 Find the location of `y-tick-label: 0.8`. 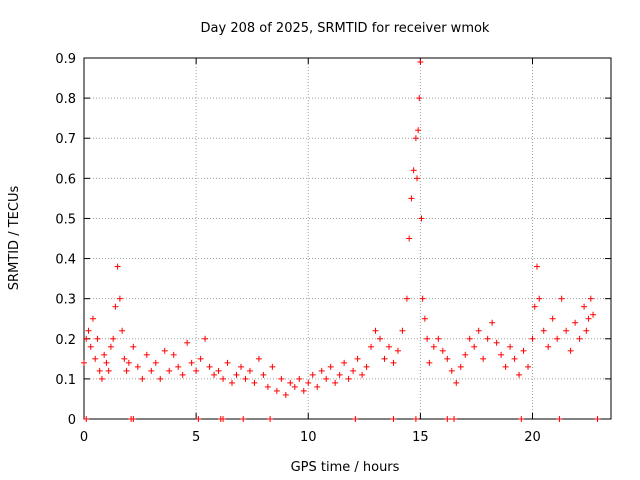

y-tick-label: 0.8 is located at coordinates (65, 99).